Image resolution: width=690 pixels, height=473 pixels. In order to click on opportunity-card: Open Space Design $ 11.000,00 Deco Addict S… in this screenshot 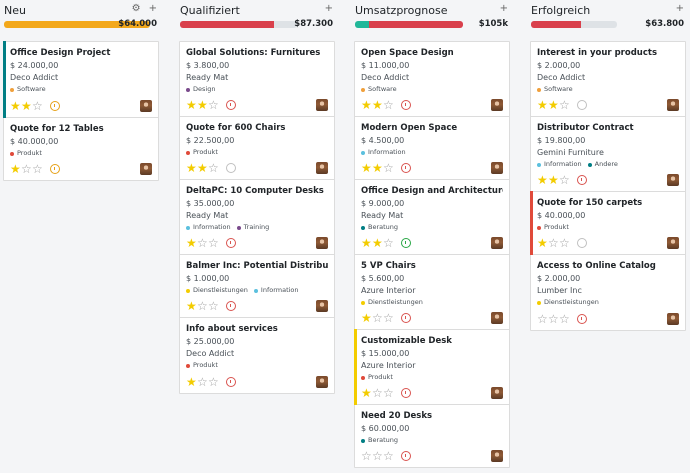, I will do `click(432, 79)`.